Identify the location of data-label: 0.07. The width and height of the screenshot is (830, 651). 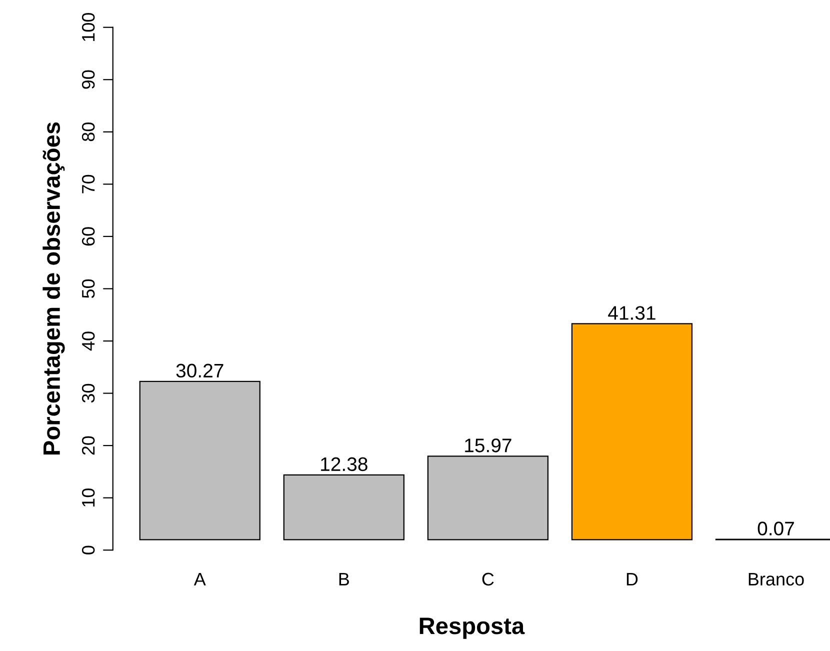
(776, 529).